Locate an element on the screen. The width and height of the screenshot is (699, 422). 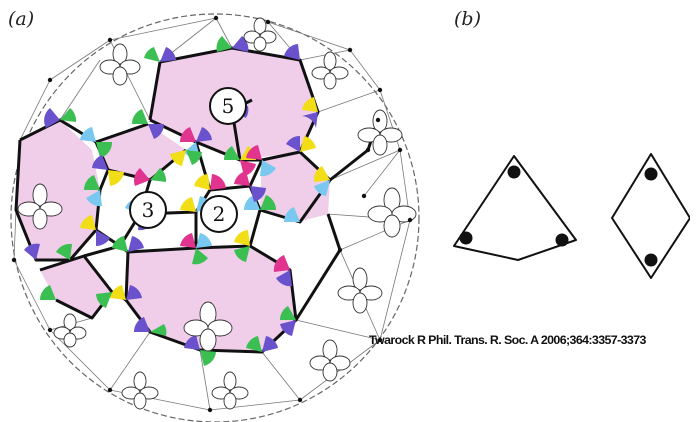
symmetry-marker-3: 3 is located at coordinates (148, 210).